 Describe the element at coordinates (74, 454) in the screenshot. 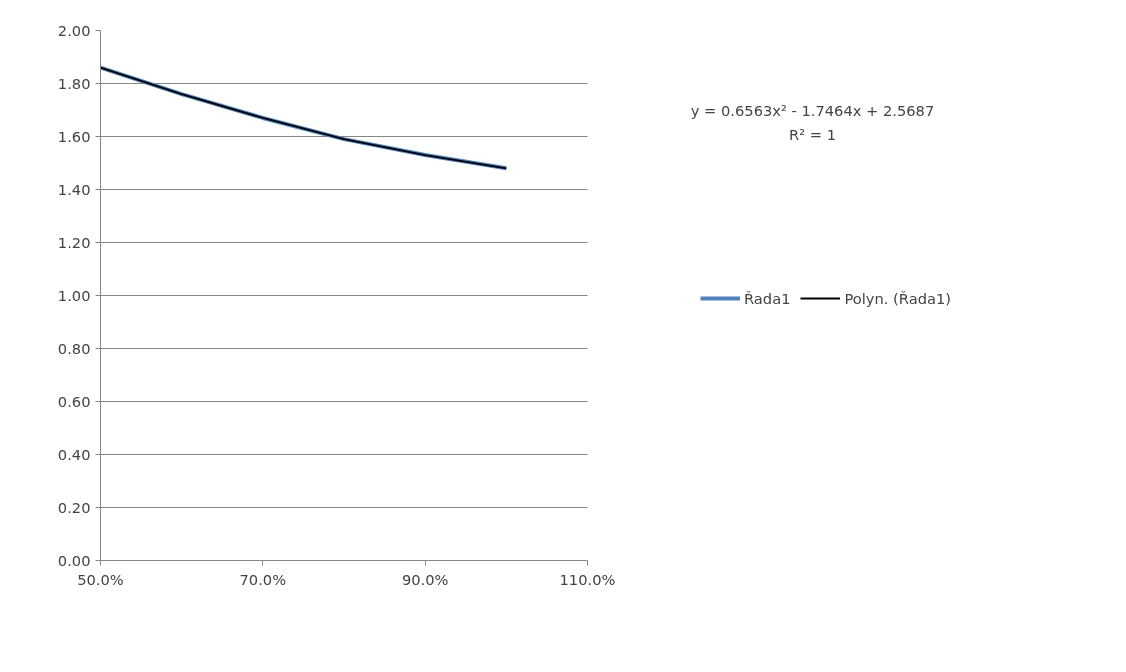

I see `y-tick-label: 0.40` at that location.